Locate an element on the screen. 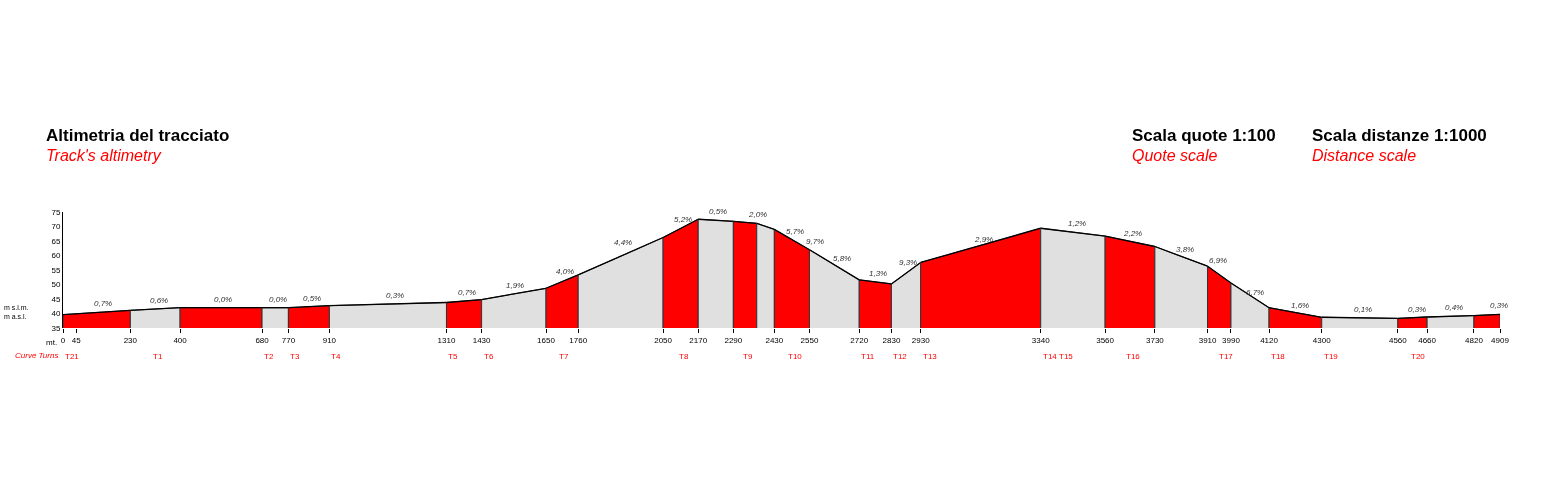  annotation: T15 is located at coordinates (1066, 356).